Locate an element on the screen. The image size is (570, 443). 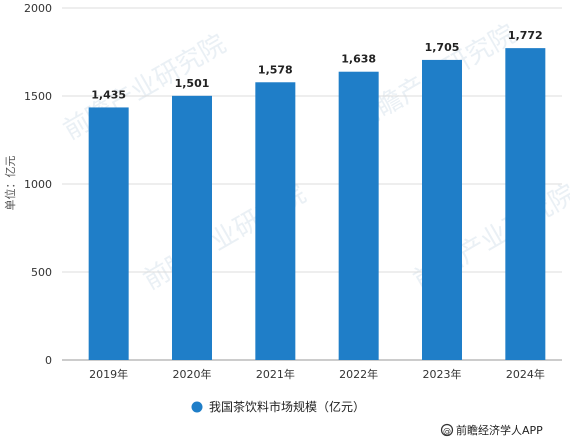
data-label: 1,705 is located at coordinates (442, 47).